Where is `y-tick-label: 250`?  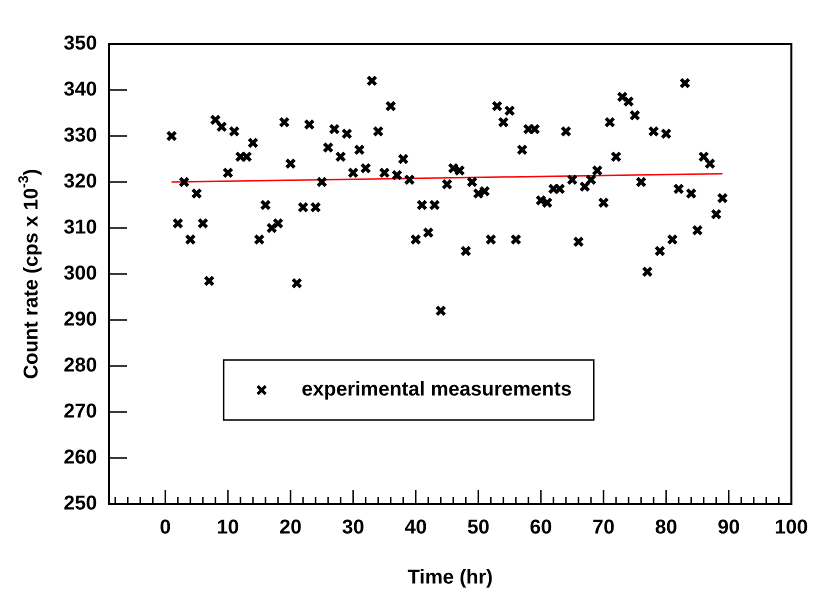 y-tick-label: 250 is located at coordinates (80, 503).